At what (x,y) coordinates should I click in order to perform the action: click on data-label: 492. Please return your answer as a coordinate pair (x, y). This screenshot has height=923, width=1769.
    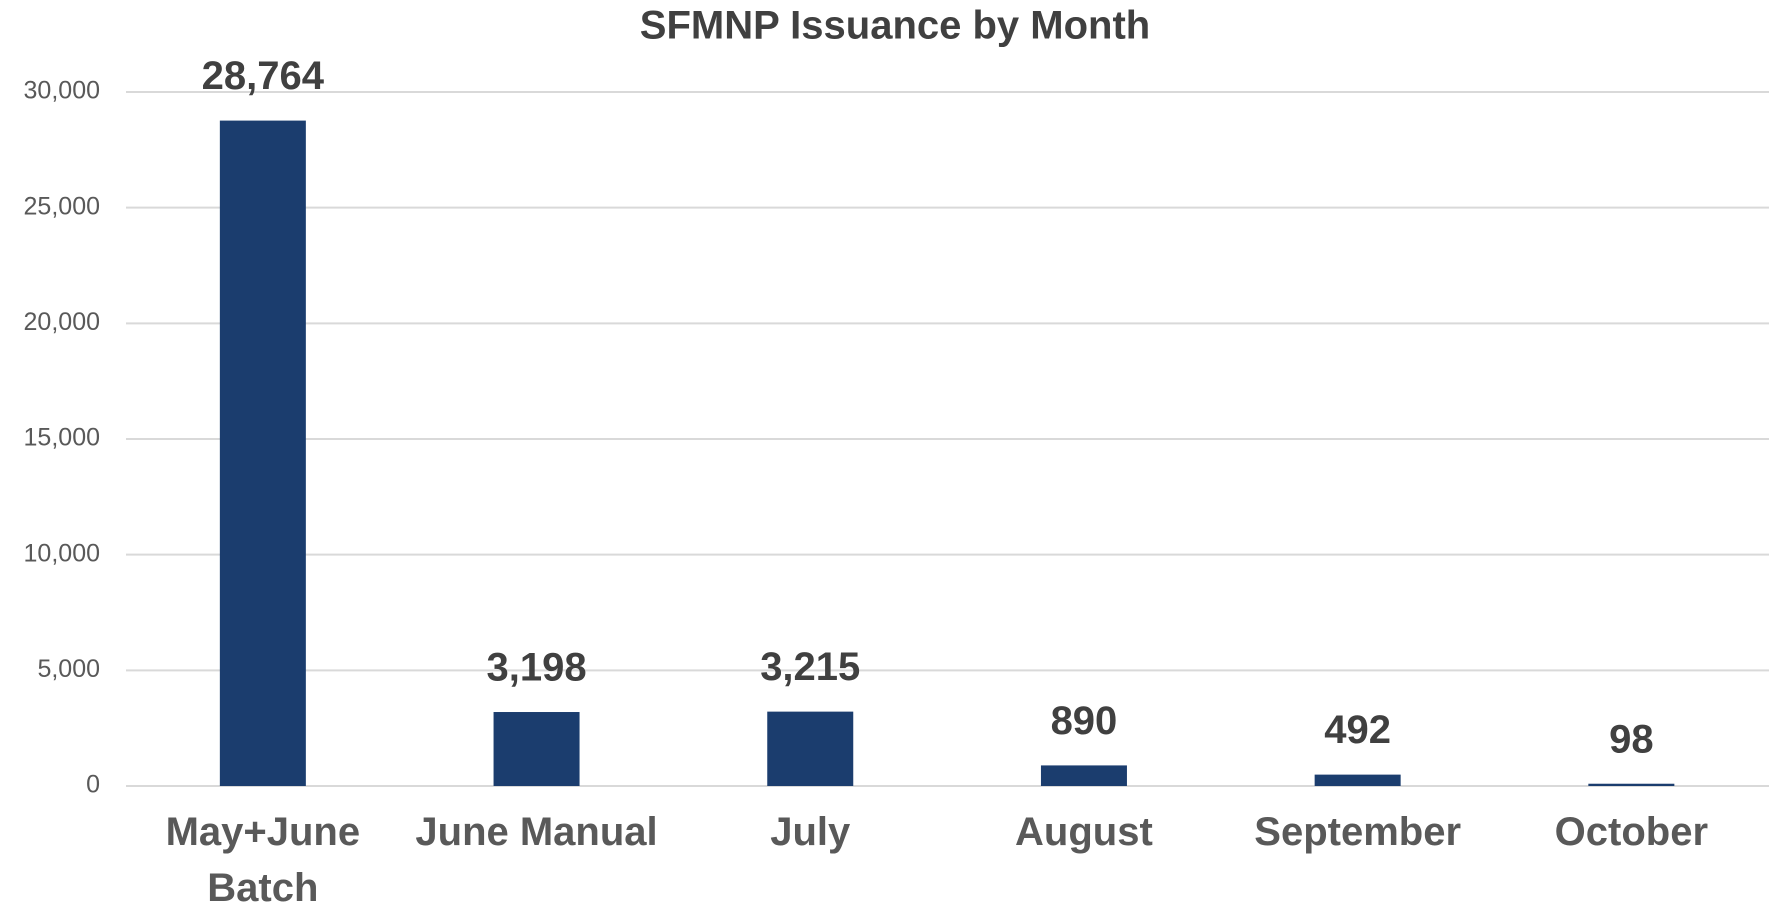
    Looking at the image, I should click on (1357, 730).